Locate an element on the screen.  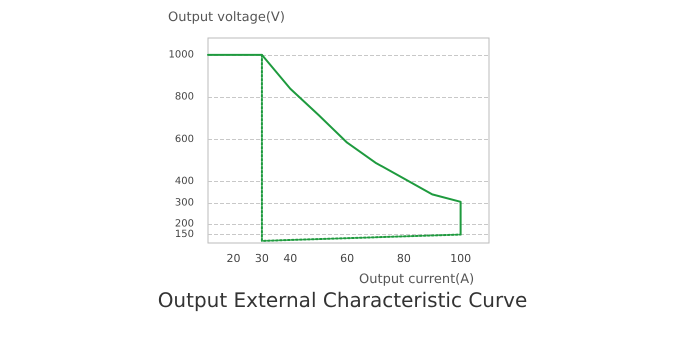
x-tick-label: 60 is located at coordinates (347, 258).